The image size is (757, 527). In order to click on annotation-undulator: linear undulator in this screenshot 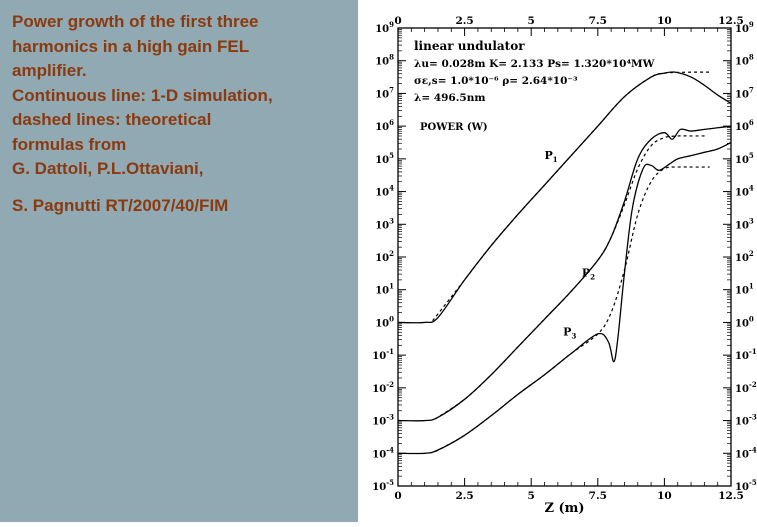, I will do `click(469, 46)`.